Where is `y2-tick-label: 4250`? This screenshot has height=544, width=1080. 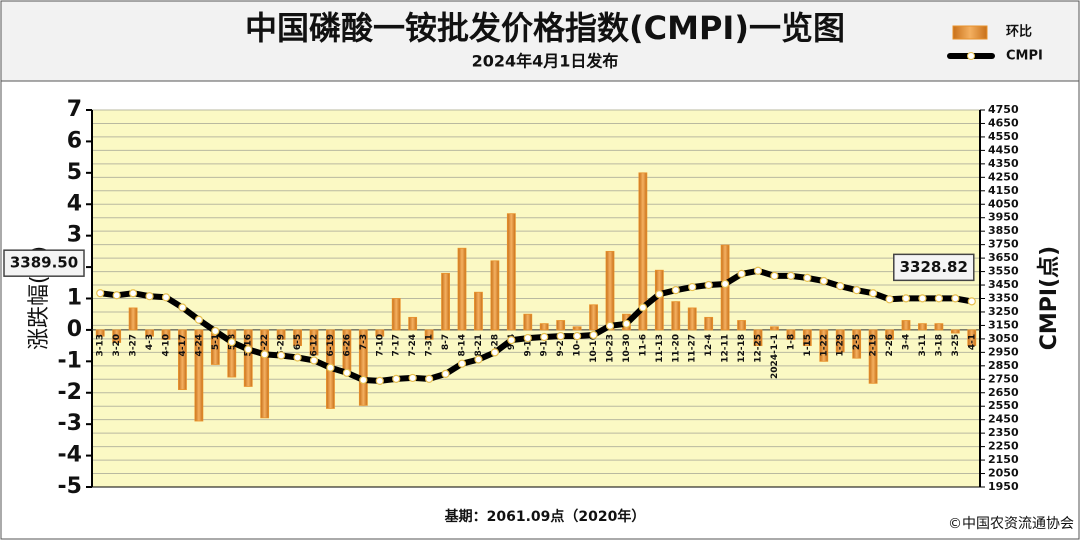
y2-tick-label: 4250 is located at coordinates (1003, 176).